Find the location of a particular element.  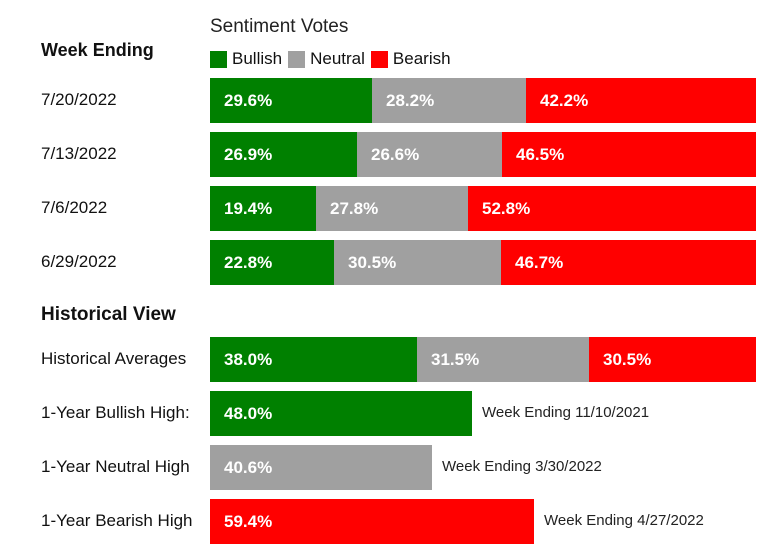

legend-swatch-neutral is located at coordinates (297, 59).